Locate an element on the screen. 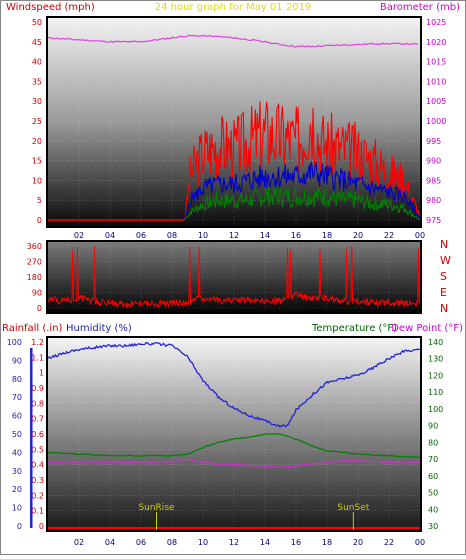 Image resolution: width=466 pixels, height=559 pixels. temperature-tick-label: 100 is located at coordinates (435, 409).